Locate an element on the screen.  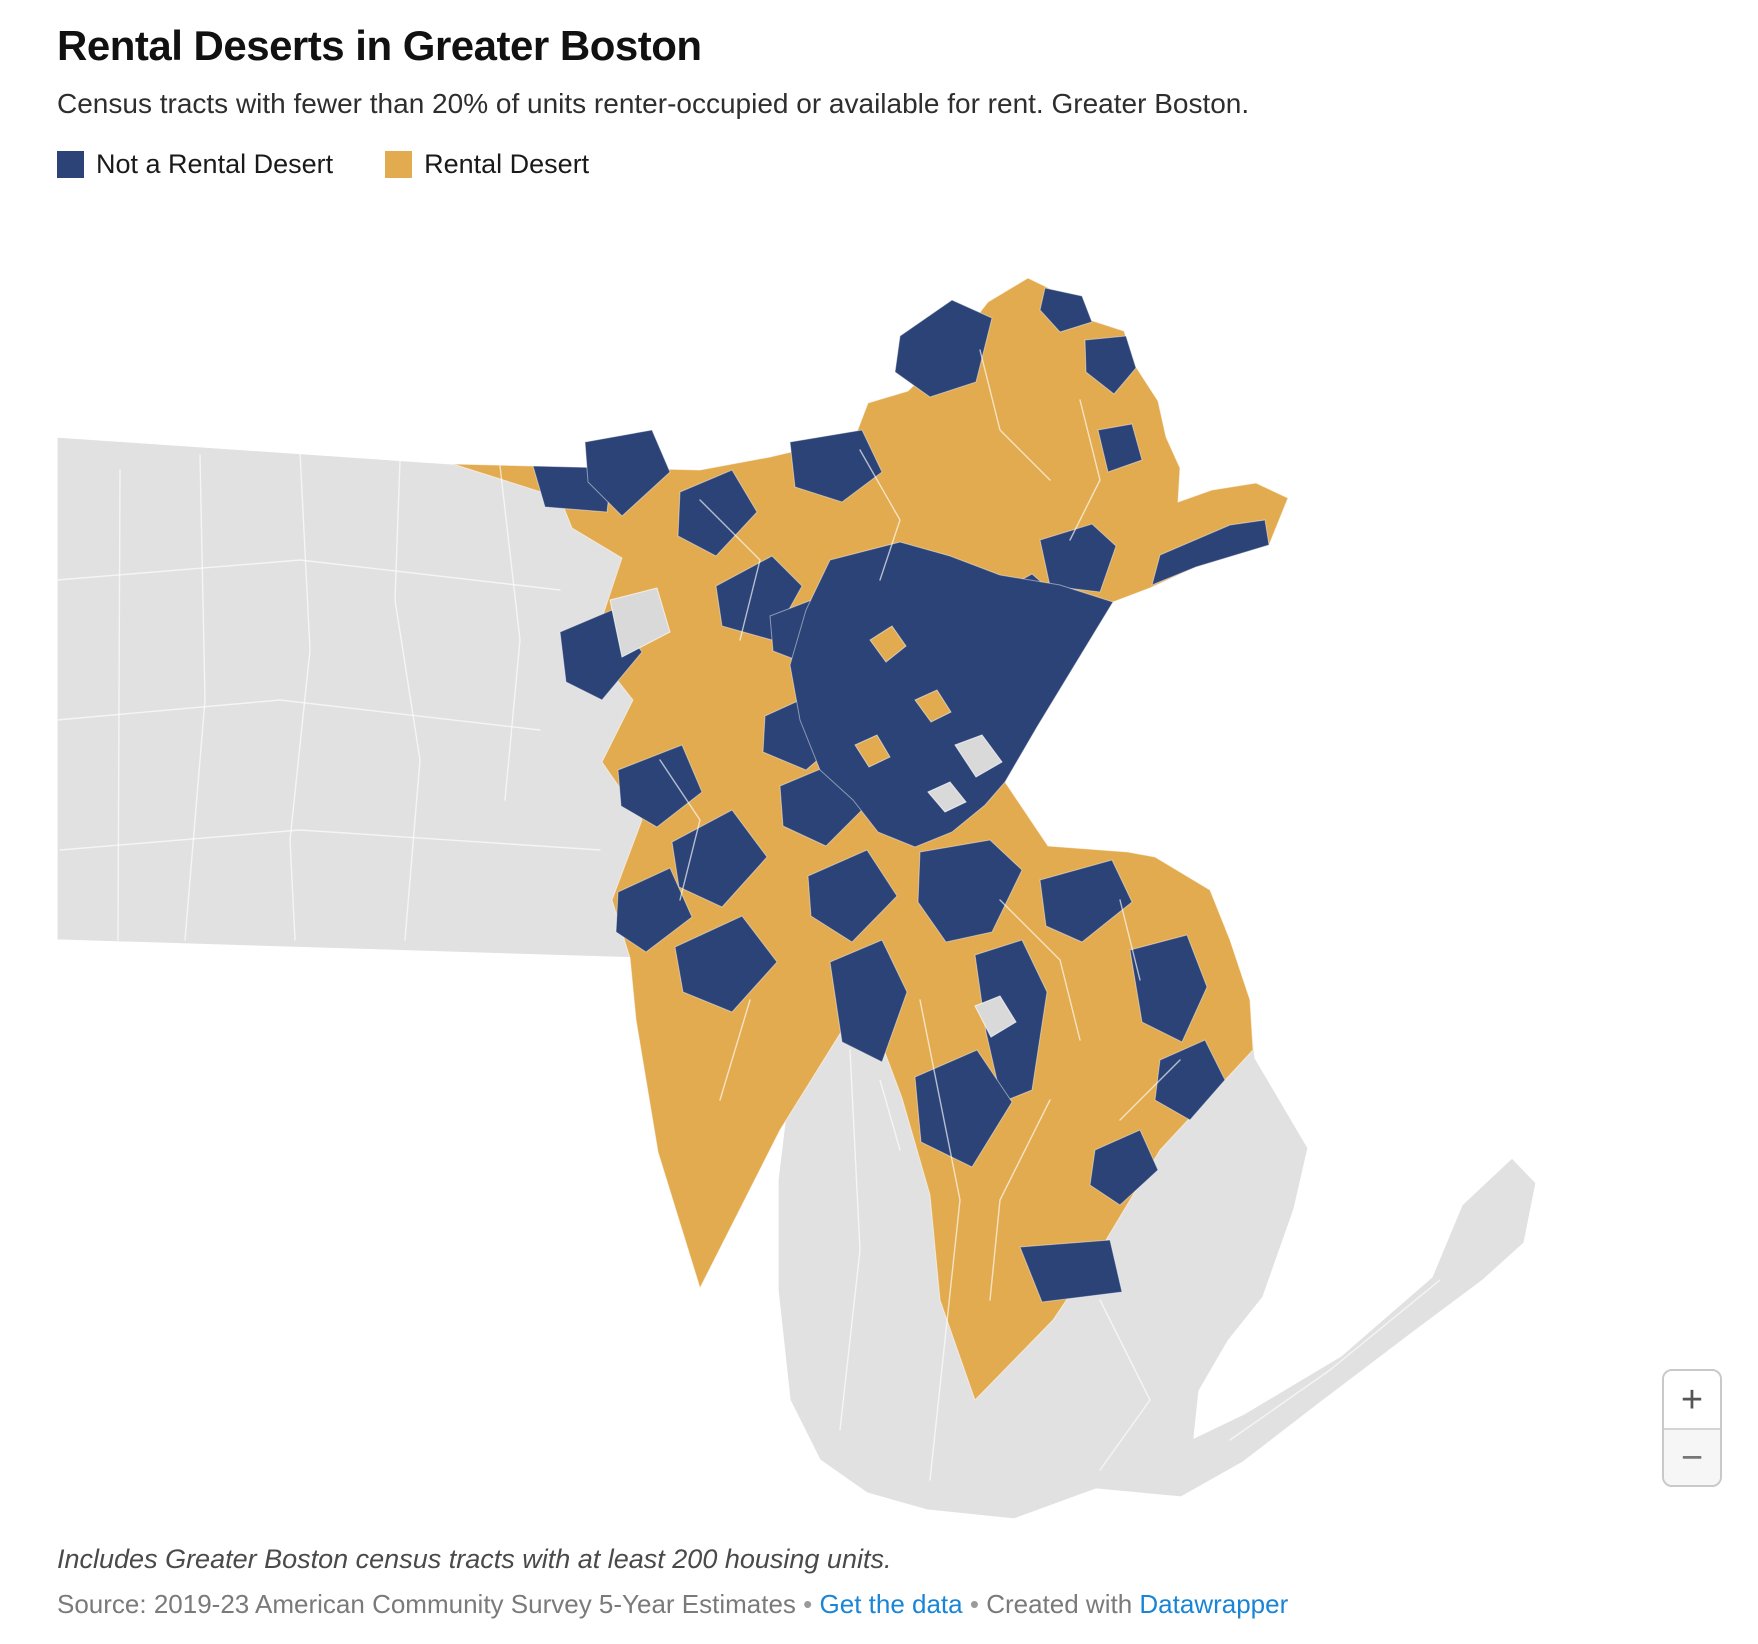
zoom-out-button: − is located at coordinates (1692, 1456).